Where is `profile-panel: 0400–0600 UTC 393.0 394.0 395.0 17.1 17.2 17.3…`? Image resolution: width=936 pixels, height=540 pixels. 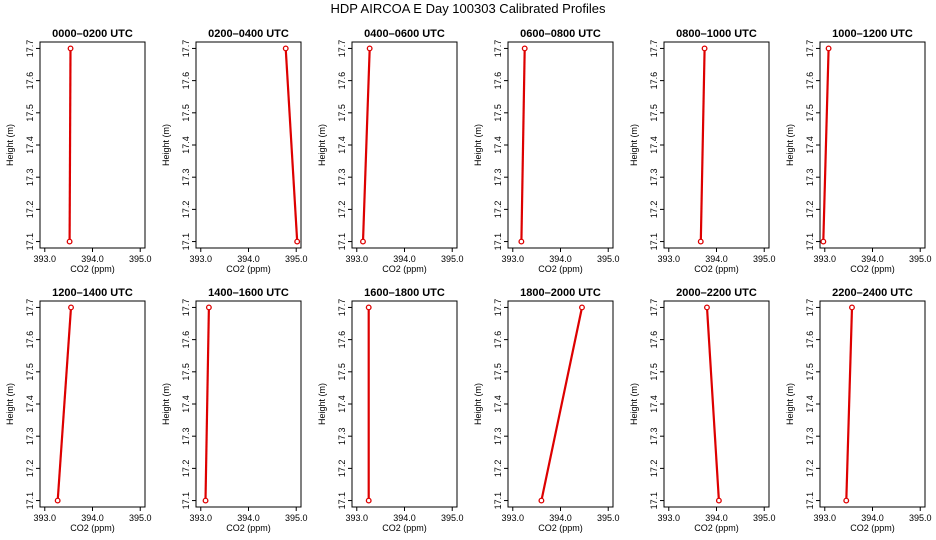
profile-panel: 0400–0600 UTC 393.0 394.0 395.0 17.1 17.2 17.3… is located at coordinates (390, 151).